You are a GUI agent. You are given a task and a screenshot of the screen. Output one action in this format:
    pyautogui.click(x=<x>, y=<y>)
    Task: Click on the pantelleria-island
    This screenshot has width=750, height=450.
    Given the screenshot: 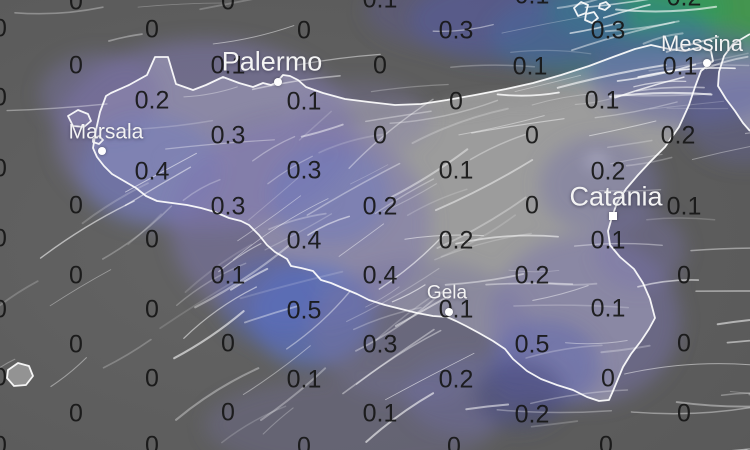 What is the action you would take?
    pyautogui.click(x=20, y=374)
    